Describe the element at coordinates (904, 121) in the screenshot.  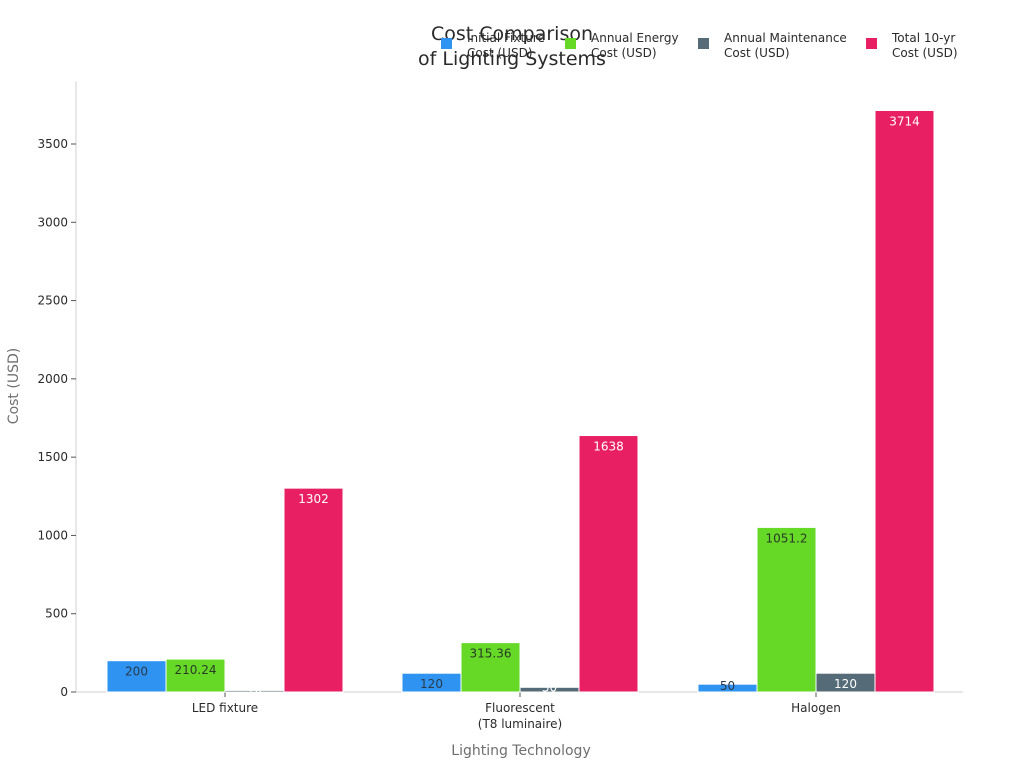
I see `bar-value-label: 3714` at that location.